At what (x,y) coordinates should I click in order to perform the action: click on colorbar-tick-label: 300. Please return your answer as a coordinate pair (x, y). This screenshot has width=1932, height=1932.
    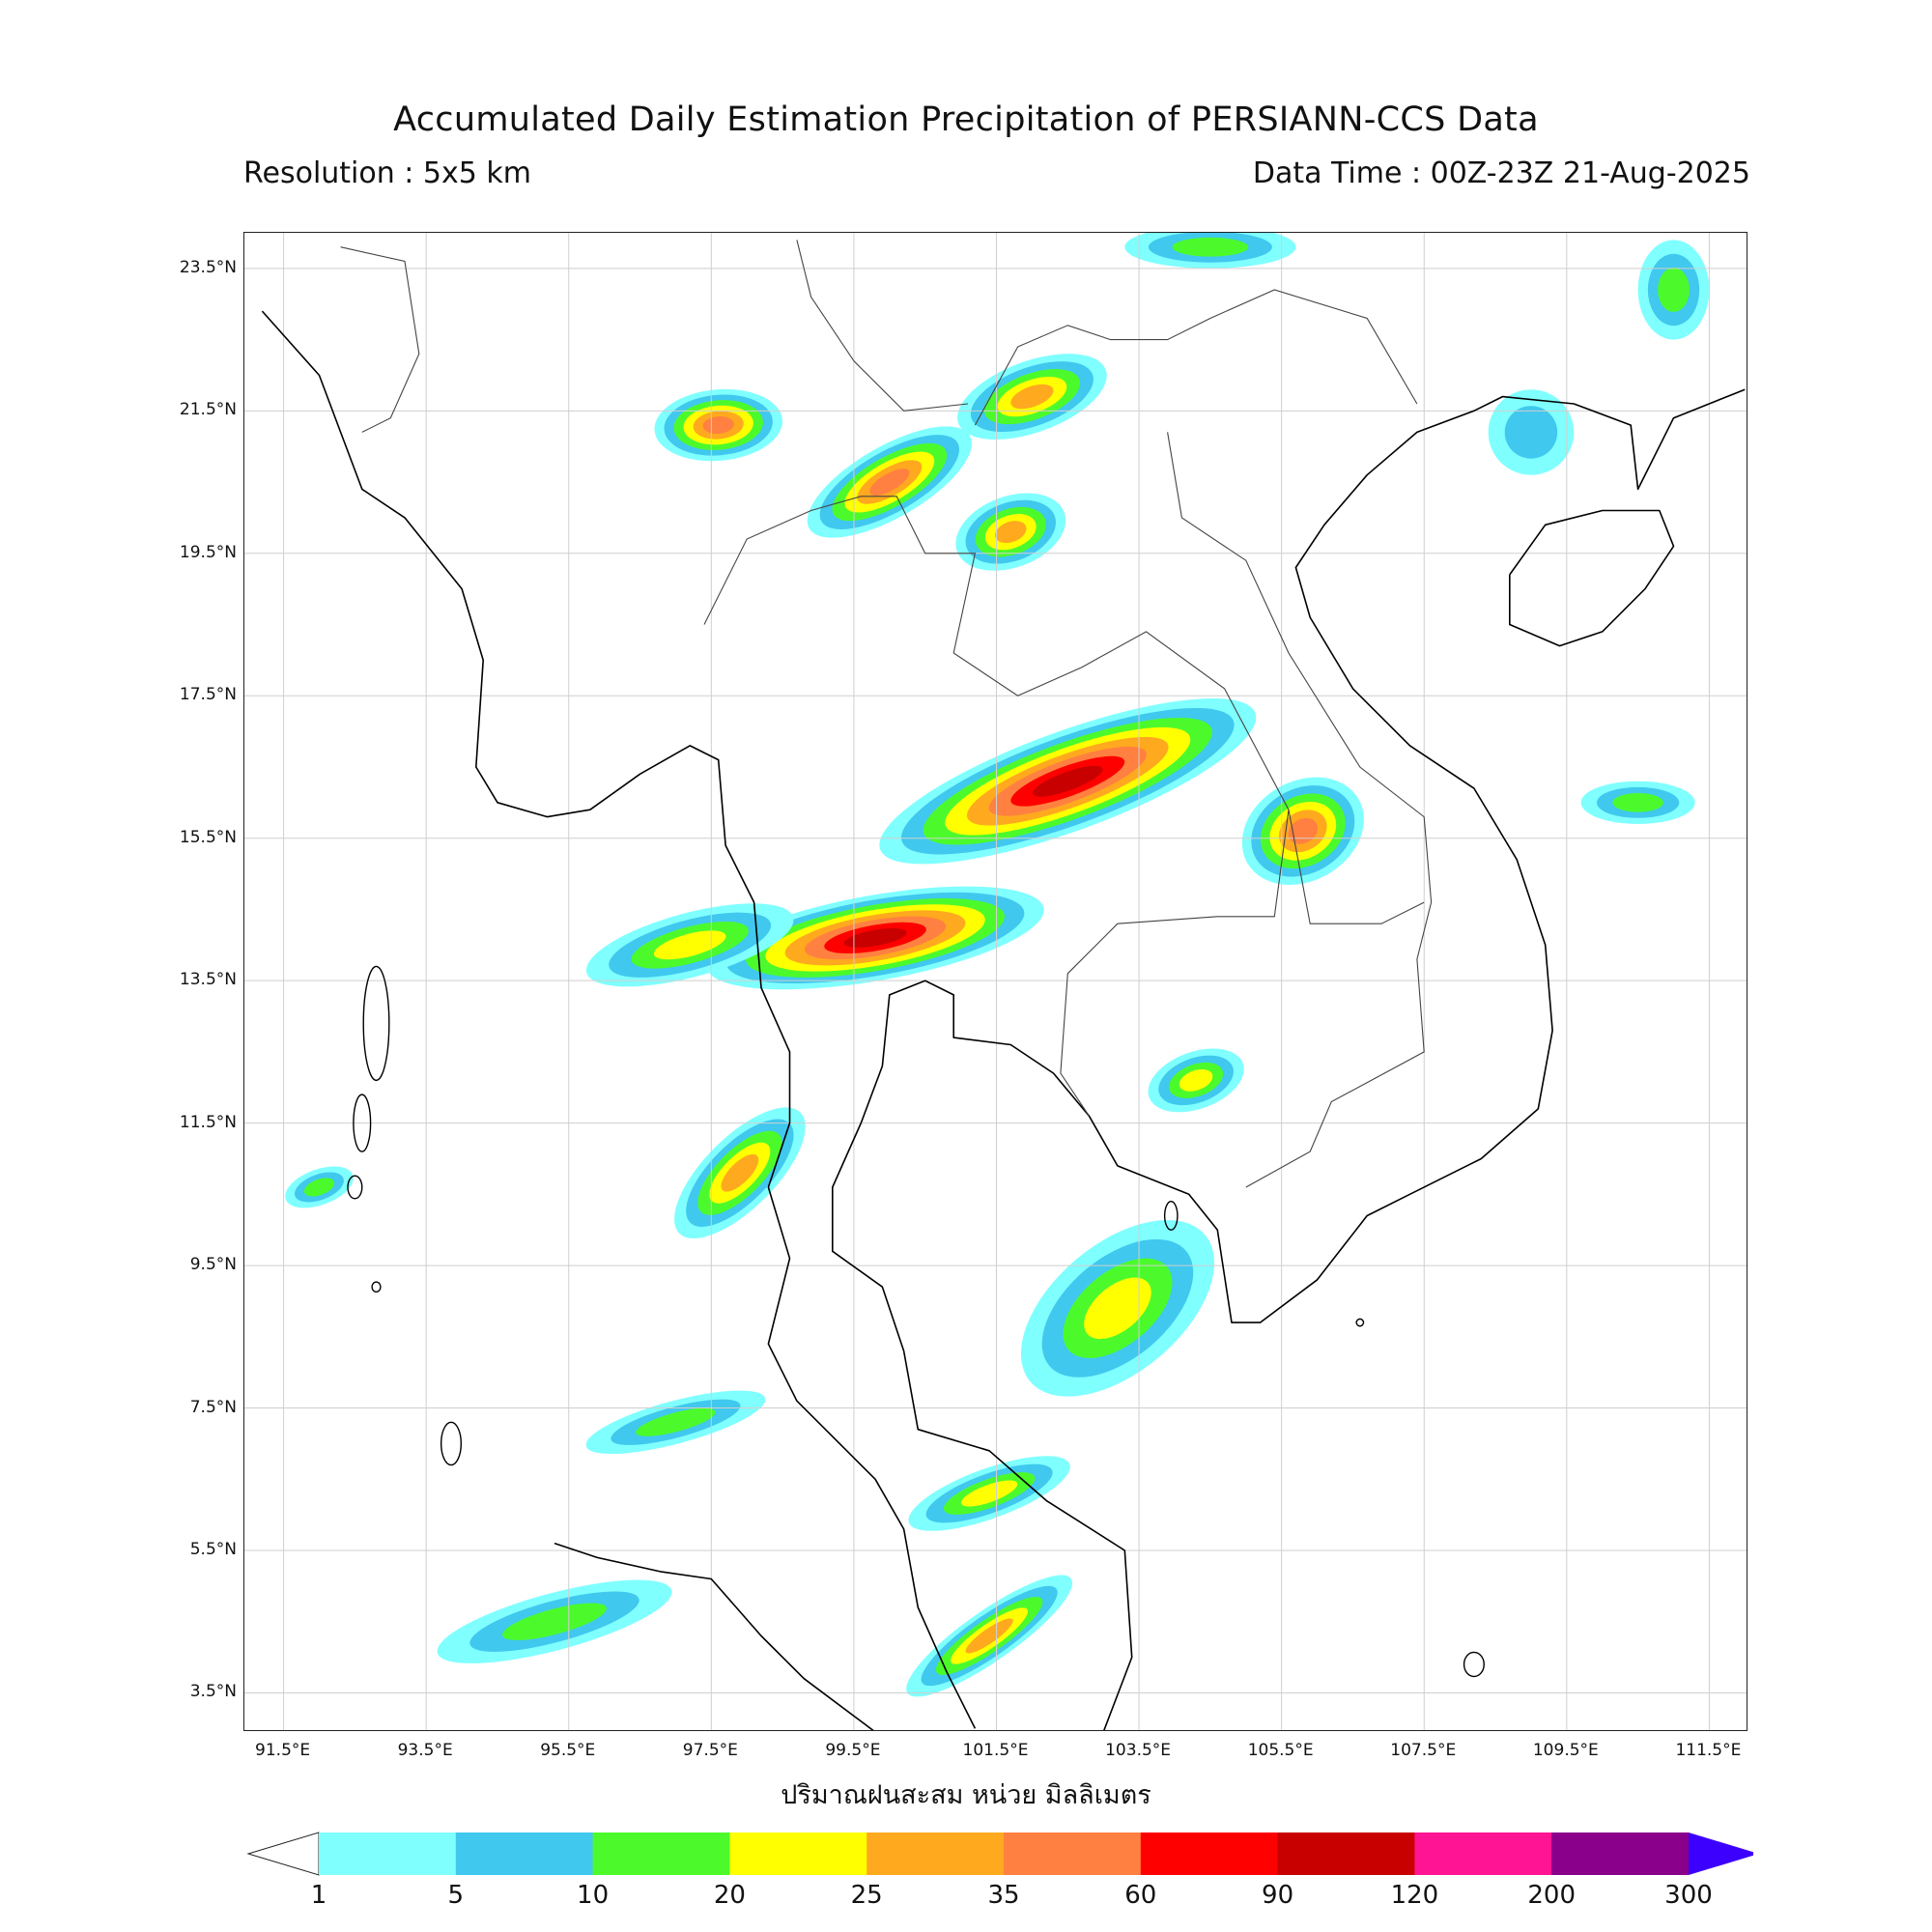
    Looking at the image, I should click on (1688, 1895).